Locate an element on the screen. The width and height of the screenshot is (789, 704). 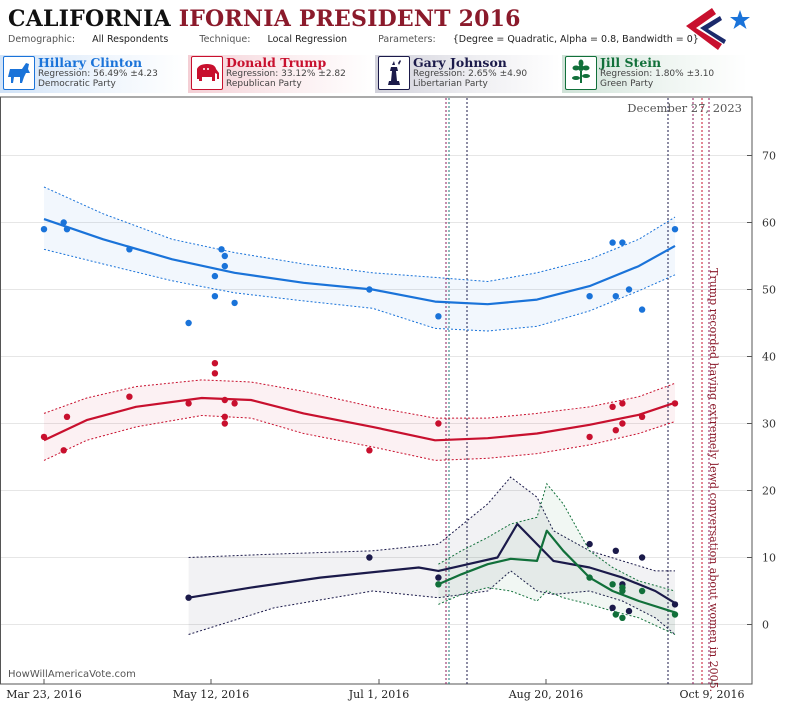
candidate-name: Jill Stein is located at coordinates (631, 62).